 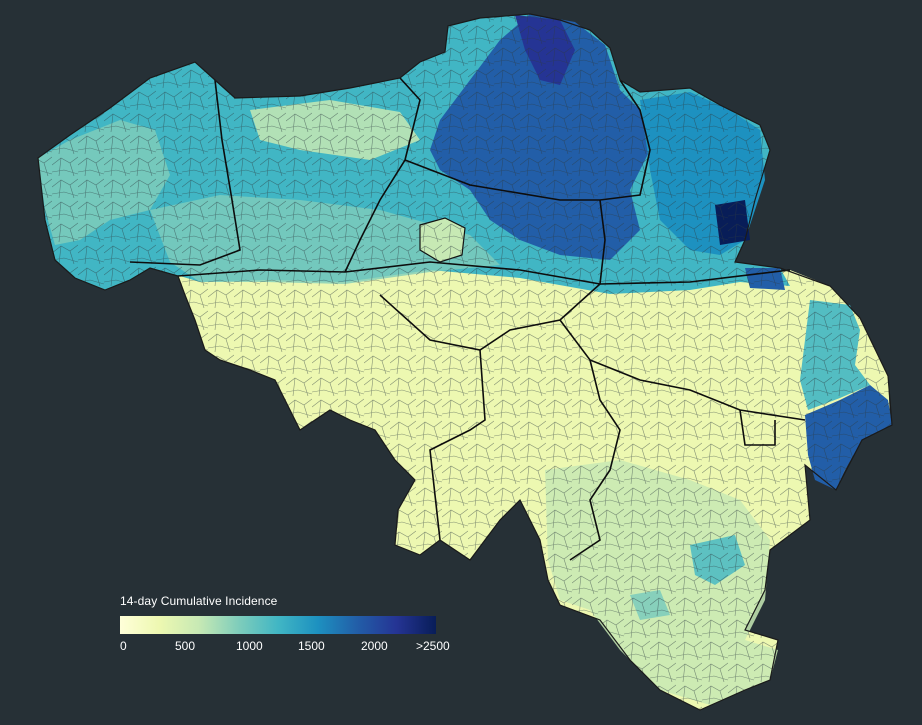 I want to click on legend-tick-label: 1000, so click(x=249, y=646).